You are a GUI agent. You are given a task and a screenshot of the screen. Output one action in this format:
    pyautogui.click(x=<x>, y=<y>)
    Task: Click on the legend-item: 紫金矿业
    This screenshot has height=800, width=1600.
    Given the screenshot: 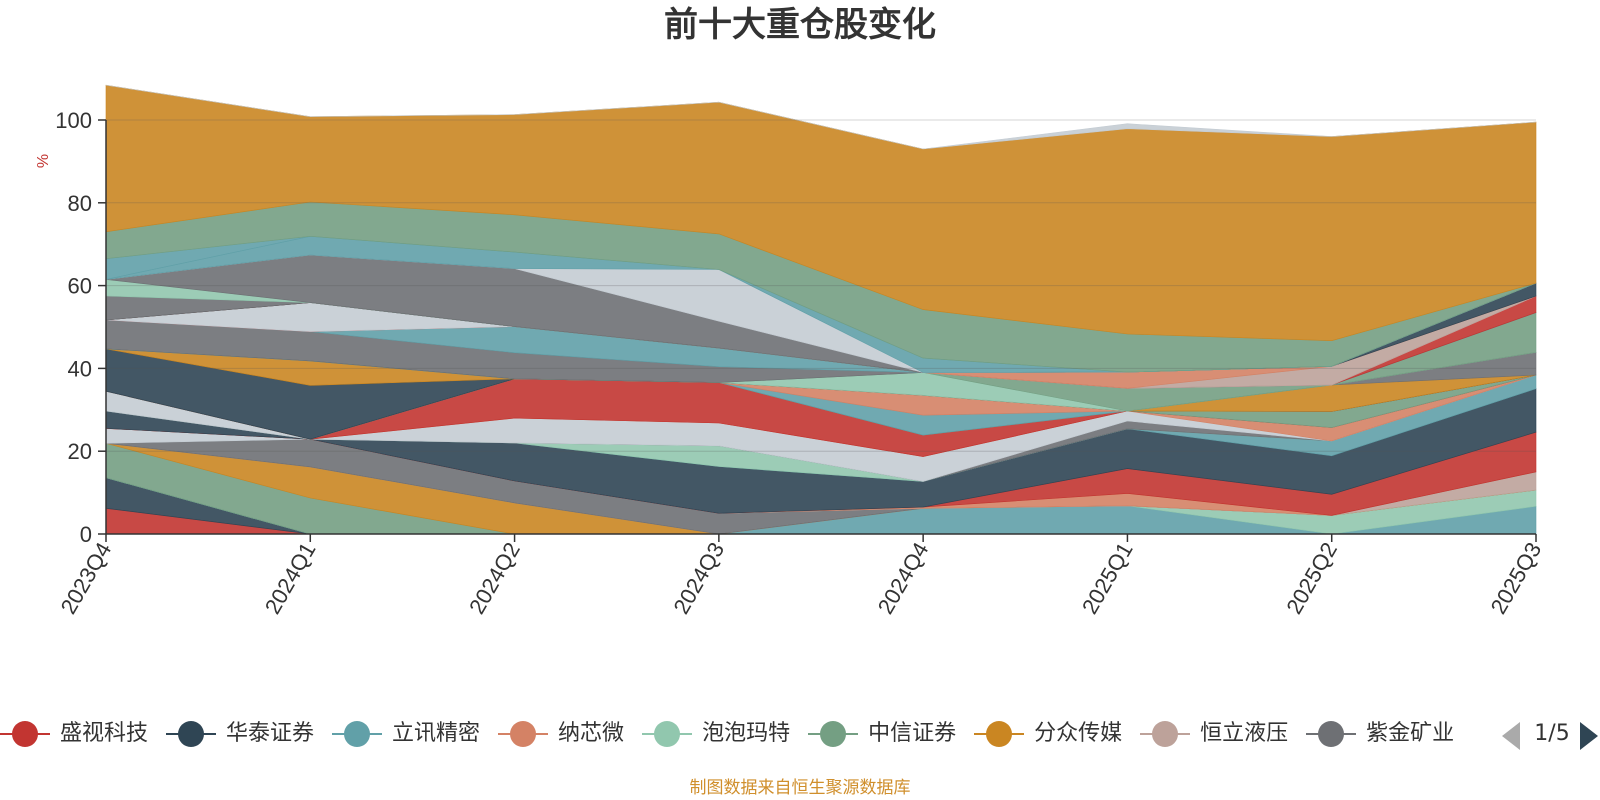 What is the action you would take?
    pyautogui.click(x=1380, y=734)
    